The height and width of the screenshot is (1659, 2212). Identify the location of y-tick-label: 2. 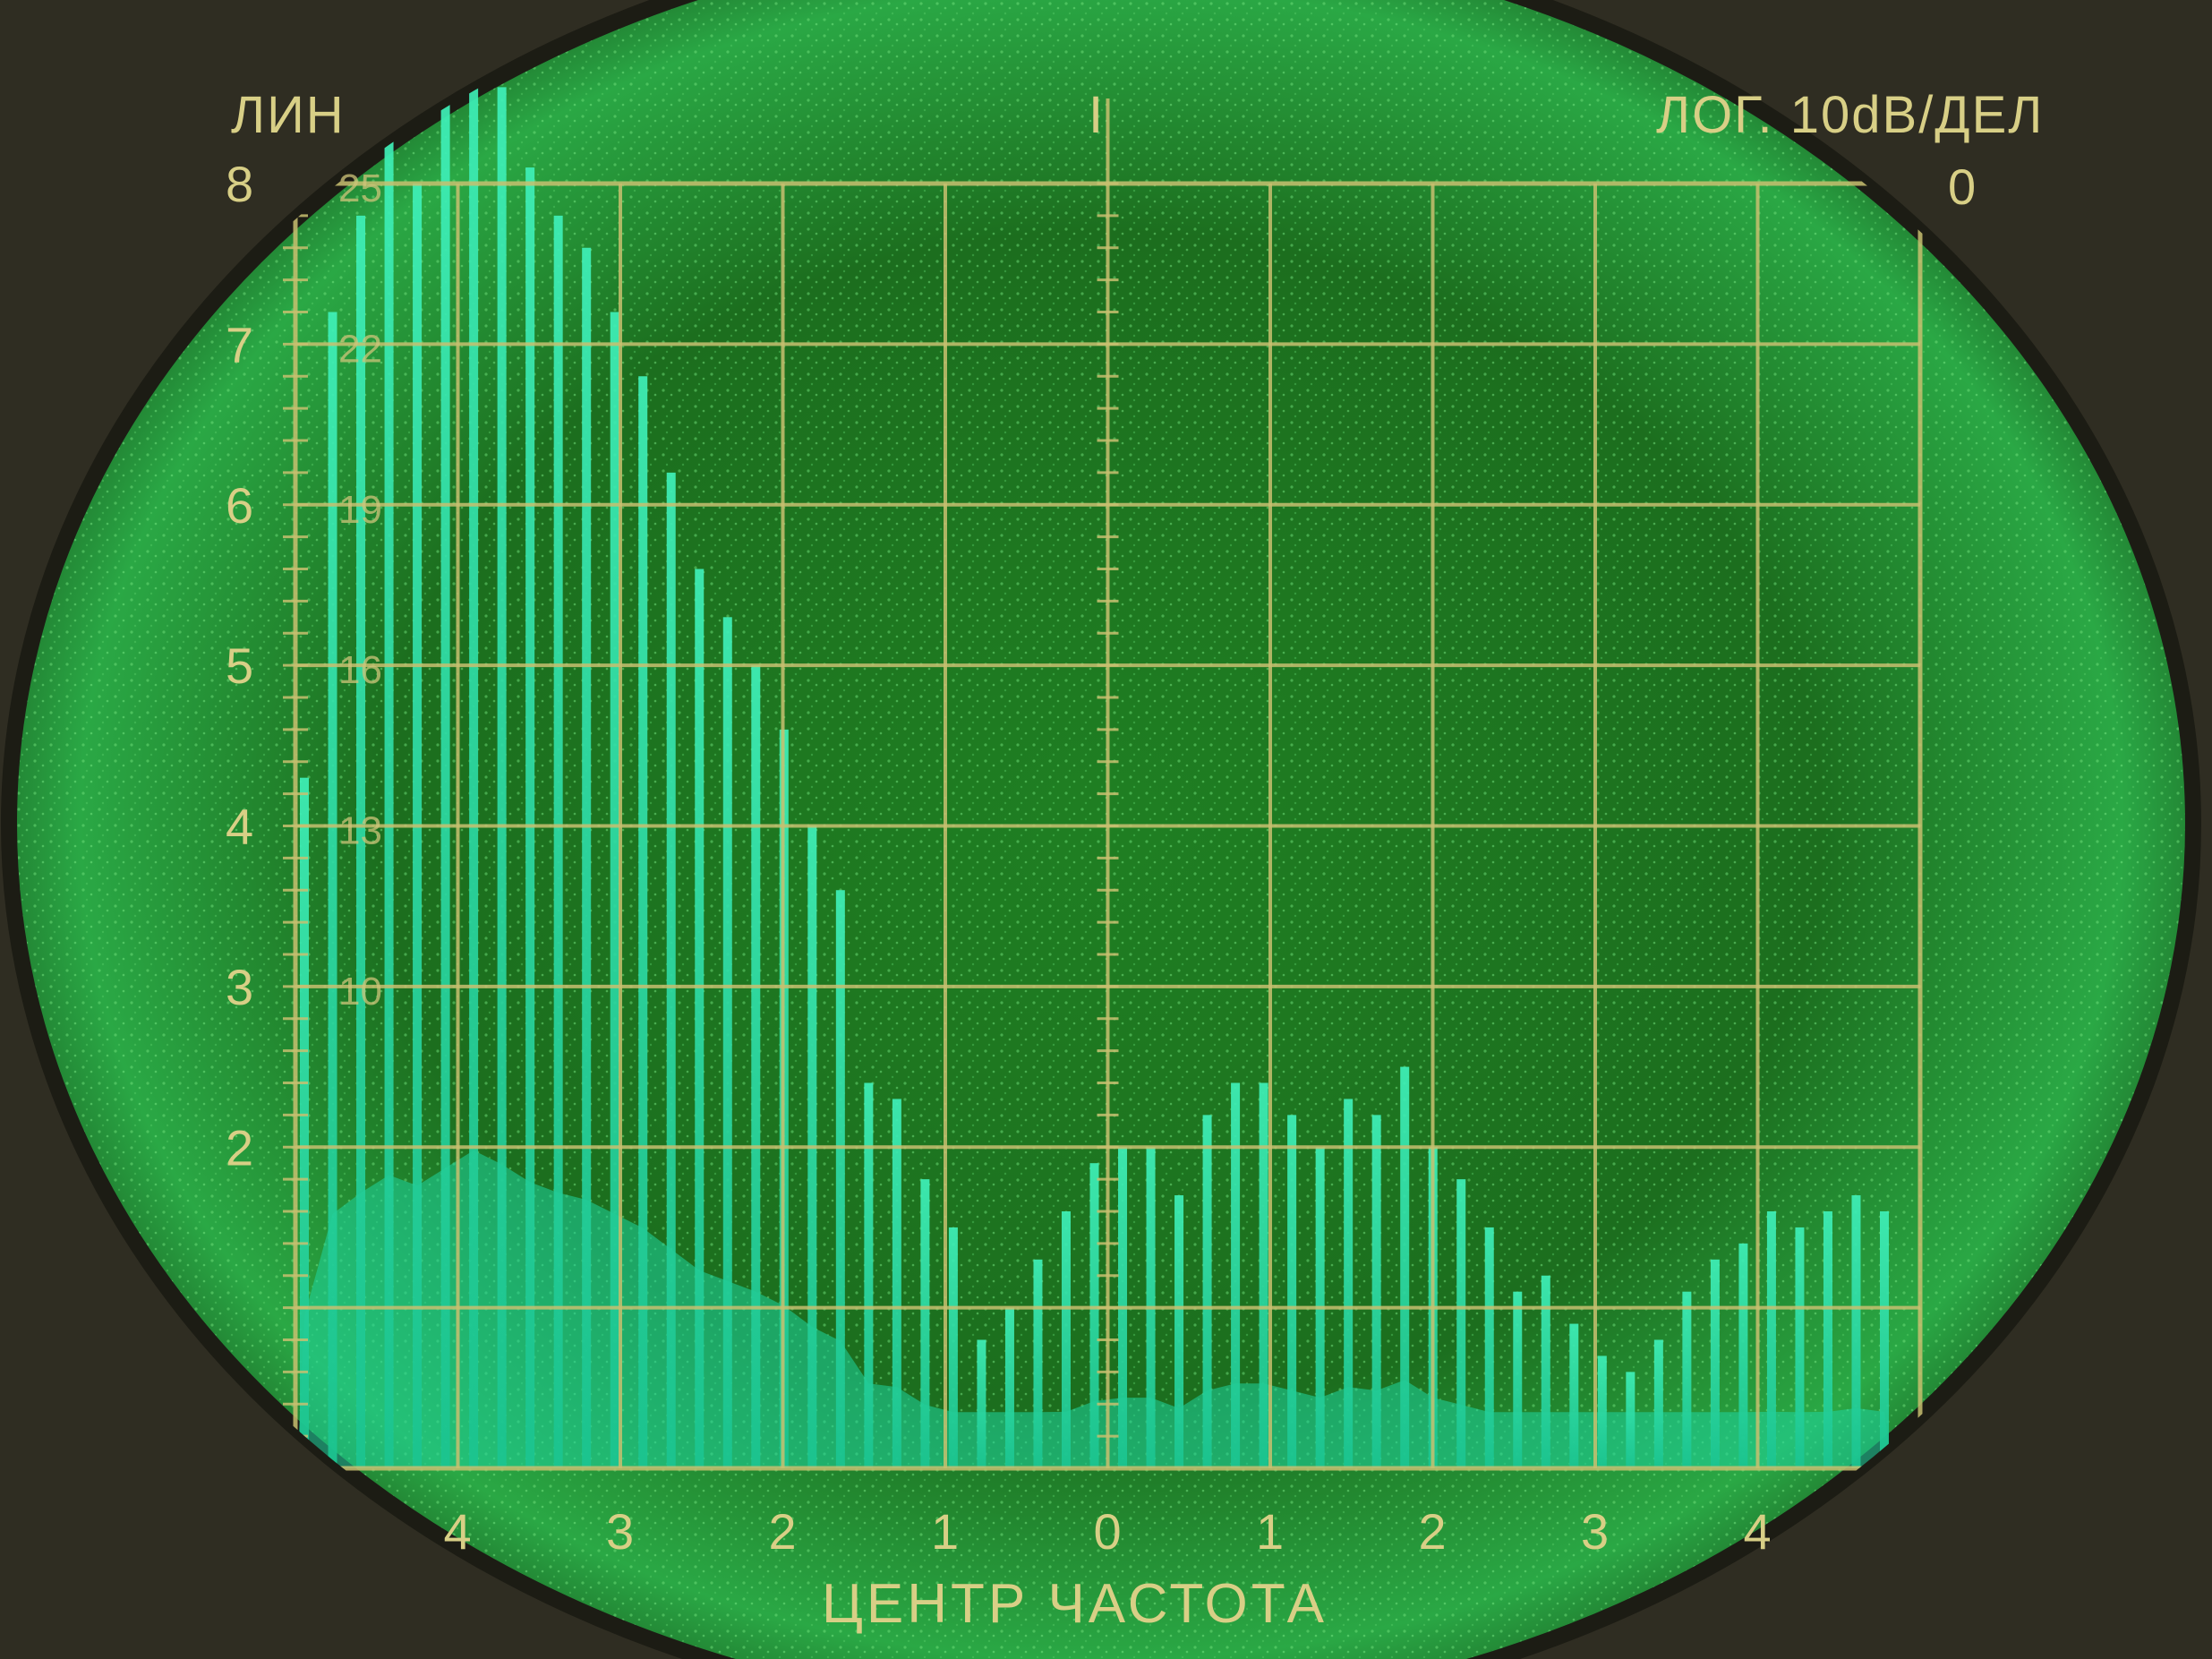
(239, 1147).